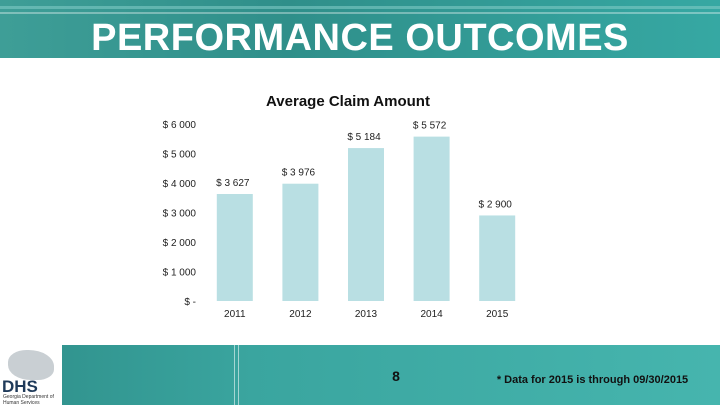 The image size is (720, 406). Describe the element at coordinates (233, 183) in the screenshot. I see `data-label: $ 3 627` at that location.